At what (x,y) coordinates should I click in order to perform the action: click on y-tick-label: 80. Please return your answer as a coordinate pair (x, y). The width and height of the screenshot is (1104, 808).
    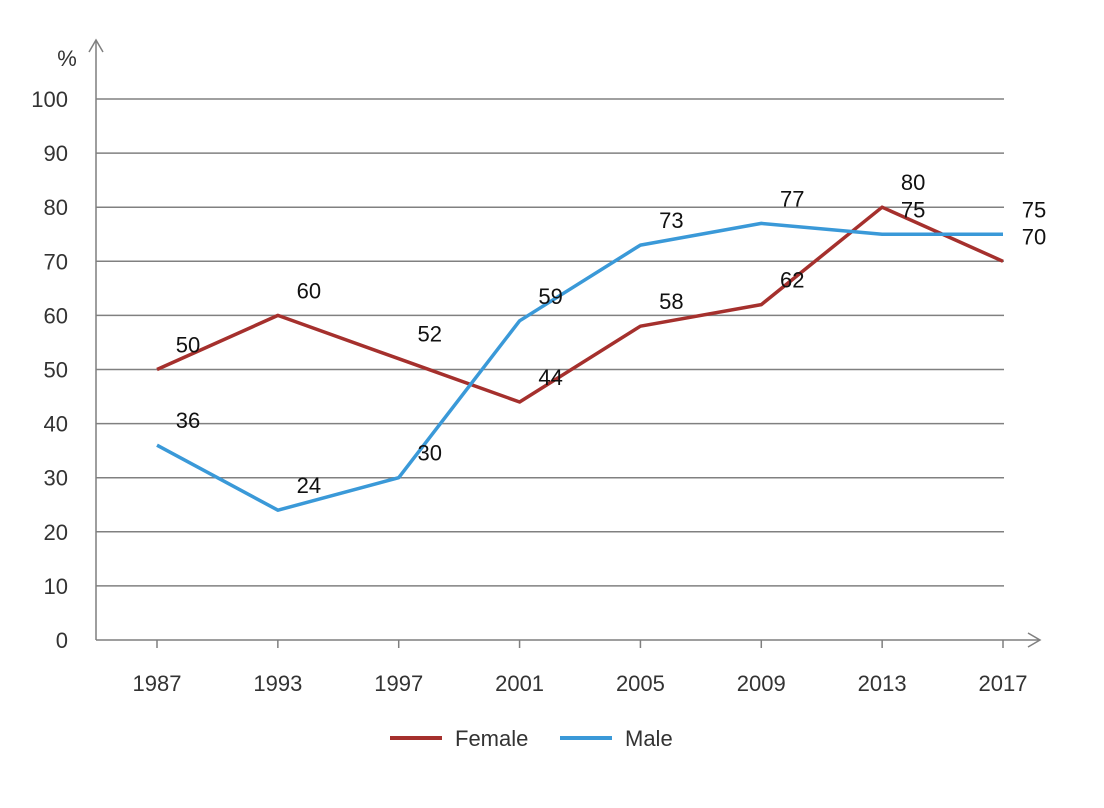
    Looking at the image, I should click on (56, 207).